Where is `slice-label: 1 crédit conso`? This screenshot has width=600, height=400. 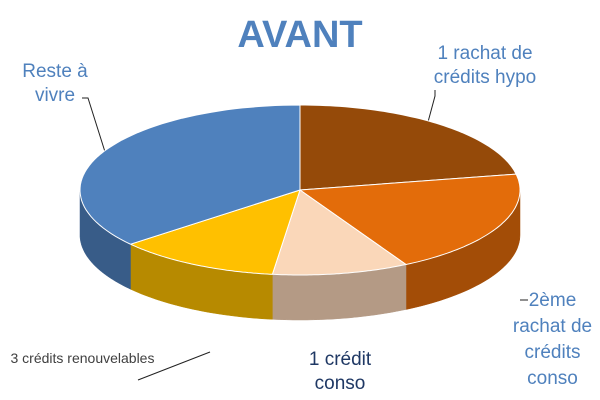
slice-label: 1 crédit conso is located at coordinates (340, 371).